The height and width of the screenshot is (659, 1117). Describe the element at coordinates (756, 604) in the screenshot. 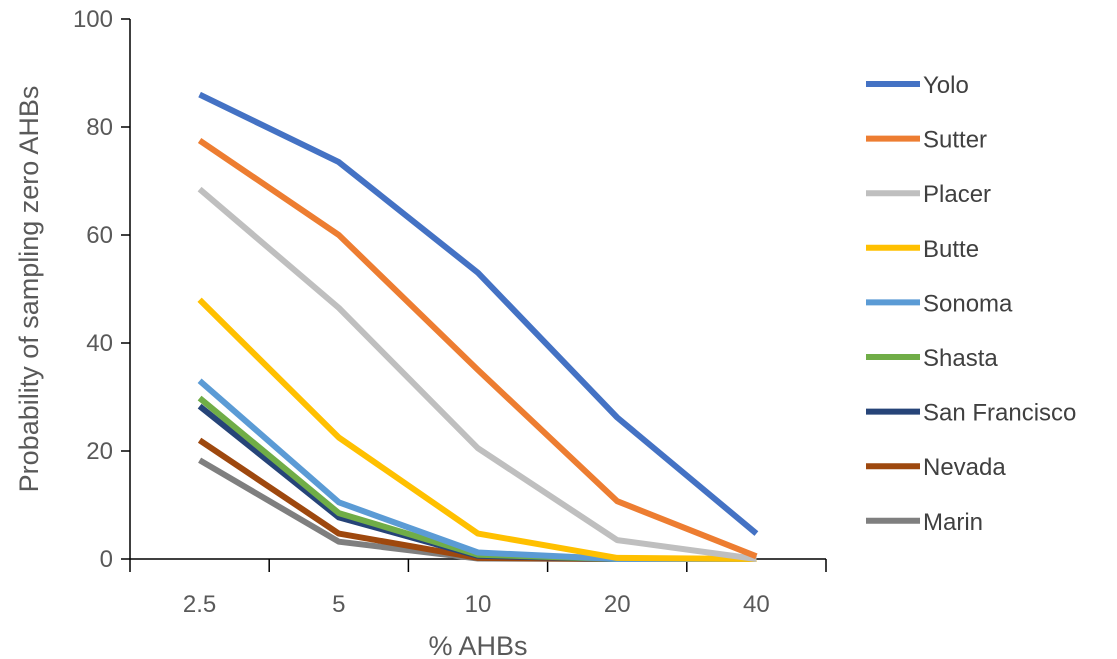

I see `x-tick-label: 40` at that location.